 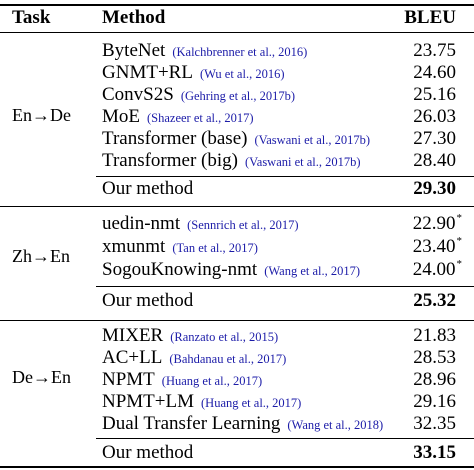 What do you see at coordinates (147, 72) in the screenshot?
I see `method-name: GNMT+RL` at bounding box center [147, 72].